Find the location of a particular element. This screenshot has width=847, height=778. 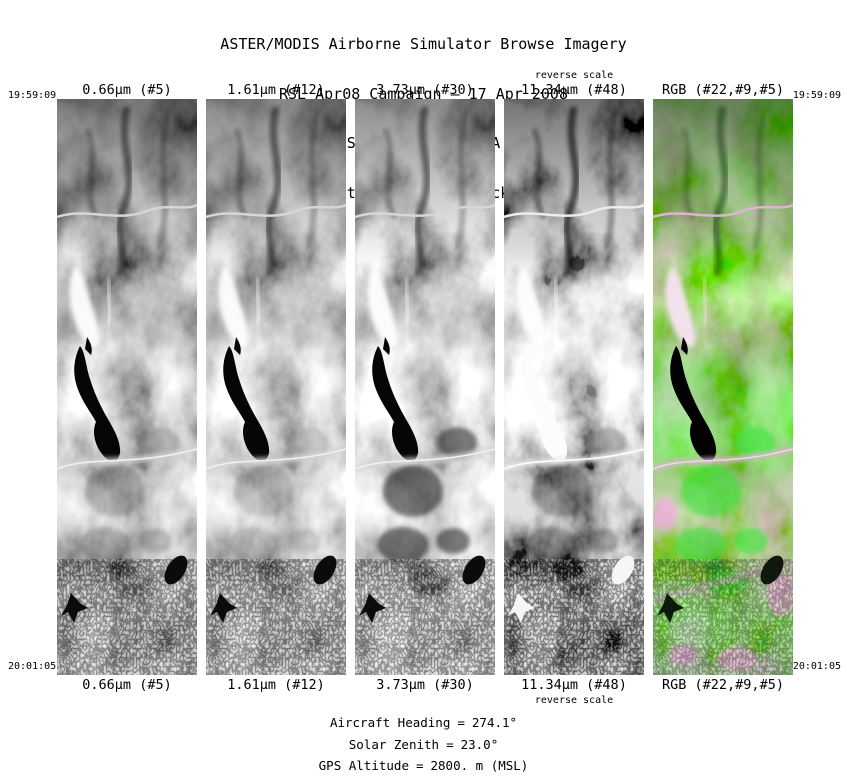

aircraft-heading-value: 274.1° is located at coordinates (494, 722).